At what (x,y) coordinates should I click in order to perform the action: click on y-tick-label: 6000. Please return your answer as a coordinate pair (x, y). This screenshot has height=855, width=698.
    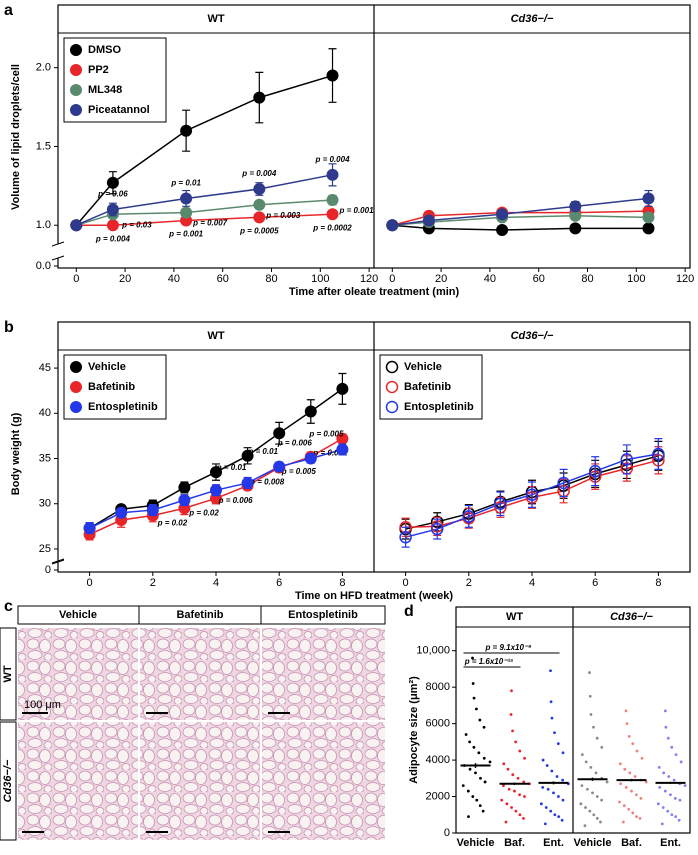
    Looking at the image, I should click on (438, 724).